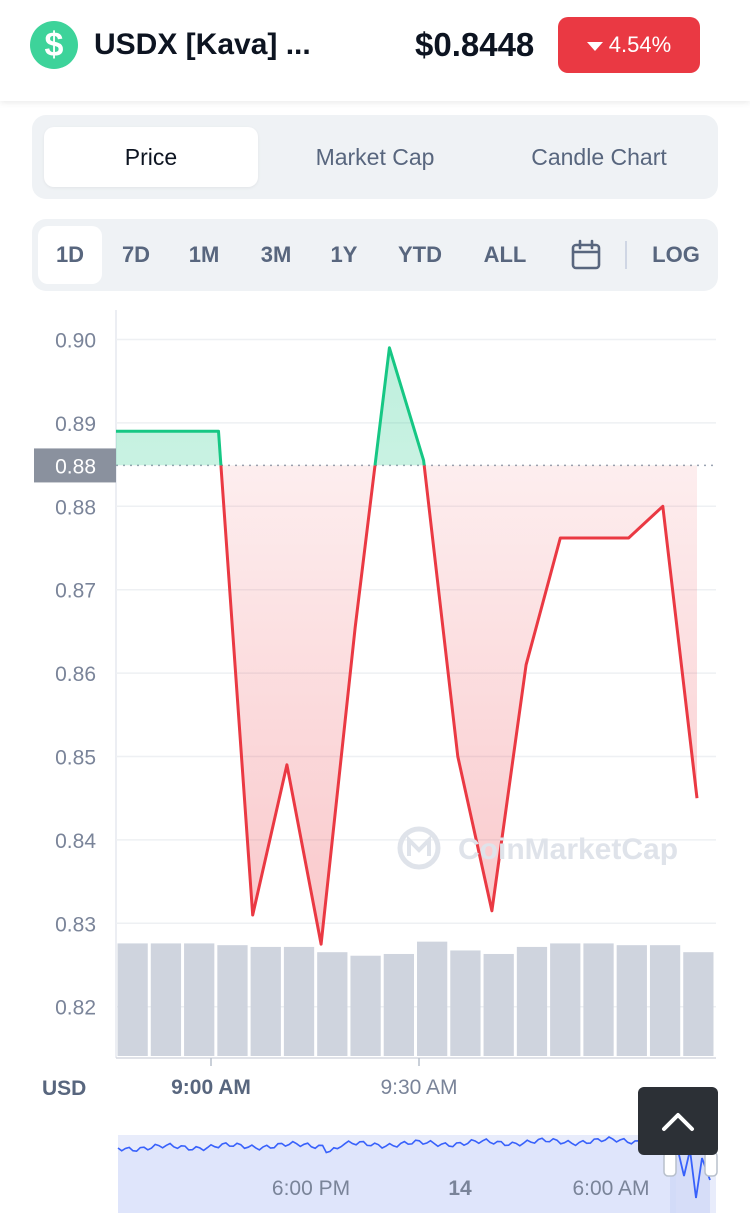 The height and width of the screenshot is (1213, 750). I want to click on navigator-x-label: 6:00 AM, so click(610, 1188).